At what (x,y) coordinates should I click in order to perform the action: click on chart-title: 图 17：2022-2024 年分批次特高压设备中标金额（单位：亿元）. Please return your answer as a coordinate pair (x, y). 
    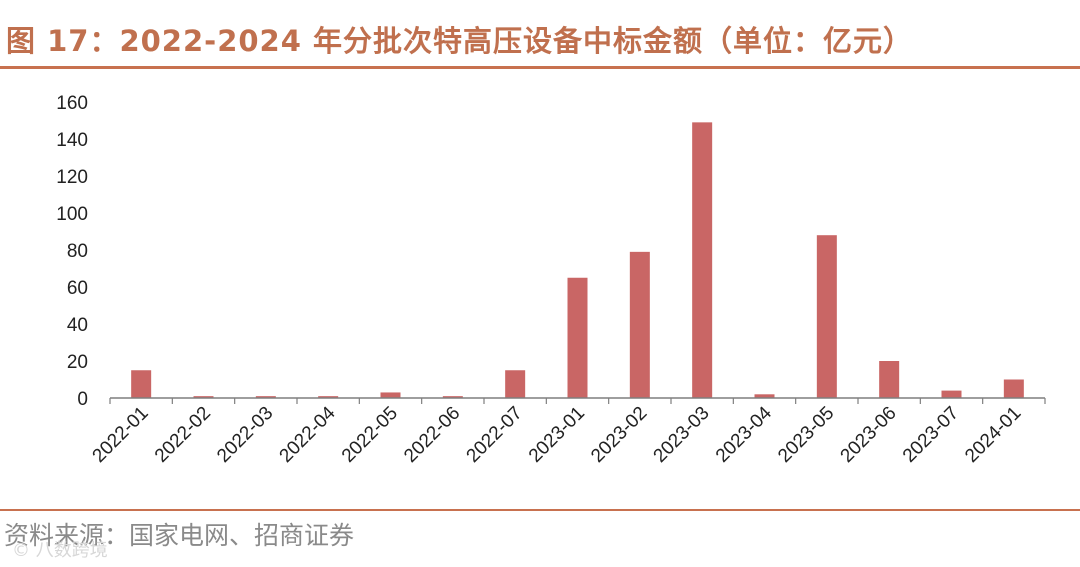
    Looking at the image, I should click on (460, 41).